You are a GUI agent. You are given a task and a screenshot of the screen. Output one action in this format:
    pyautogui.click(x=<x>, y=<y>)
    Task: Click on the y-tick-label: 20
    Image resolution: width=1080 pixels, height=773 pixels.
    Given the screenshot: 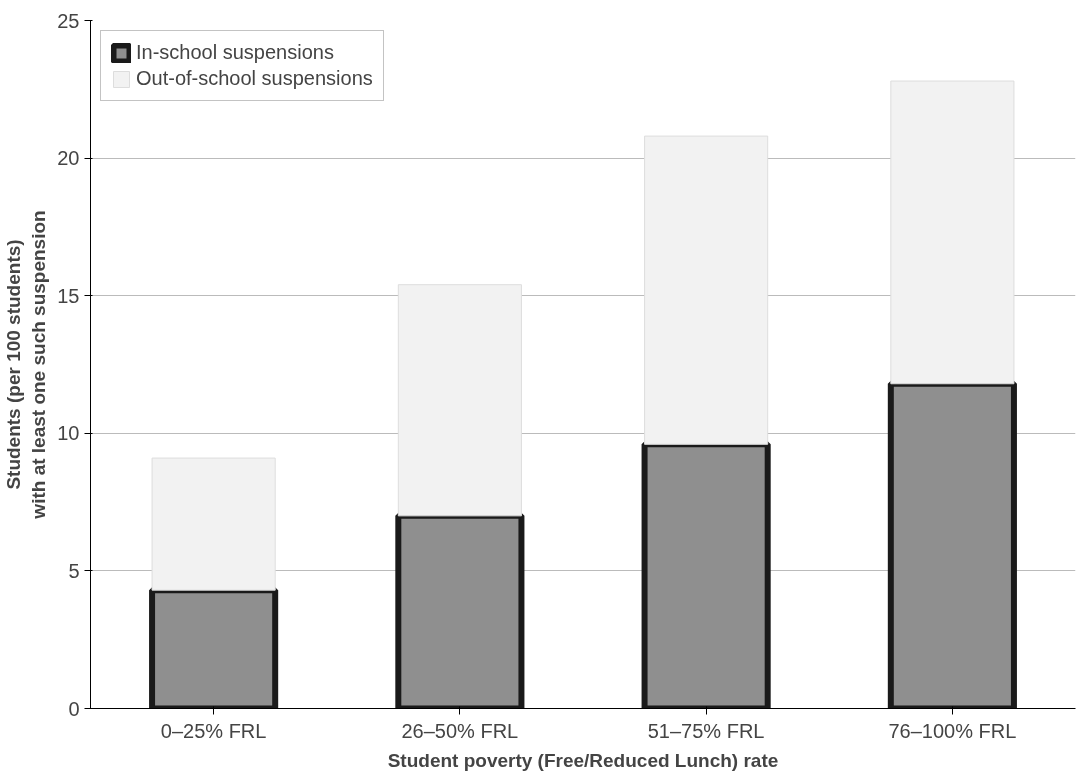 What is the action you would take?
    pyautogui.click(x=68, y=158)
    